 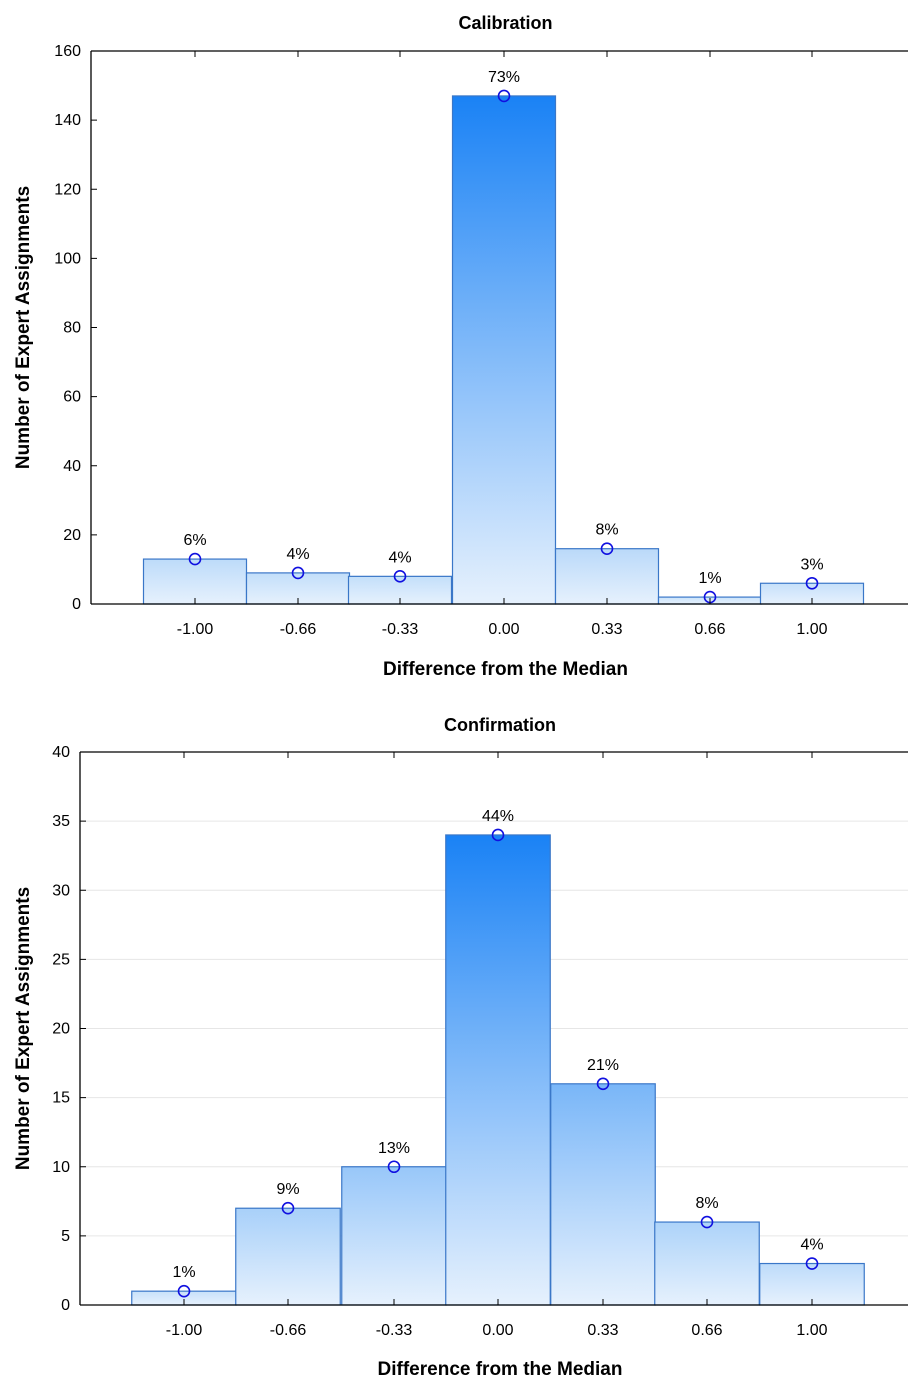 I want to click on y-tick-label: 30, so click(x=61, y=890).